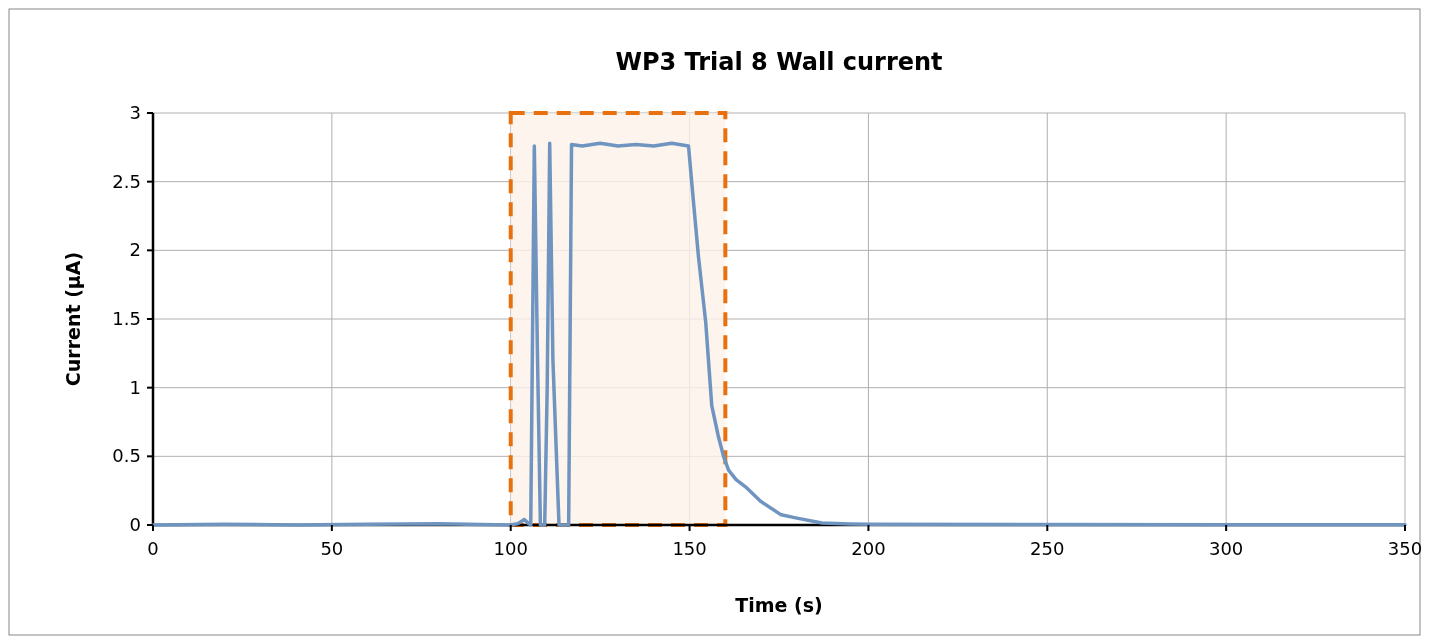 The height and width of the screenshot is (644, 1429). I want to click on x-tick-label: 250, so click(1047, 548).